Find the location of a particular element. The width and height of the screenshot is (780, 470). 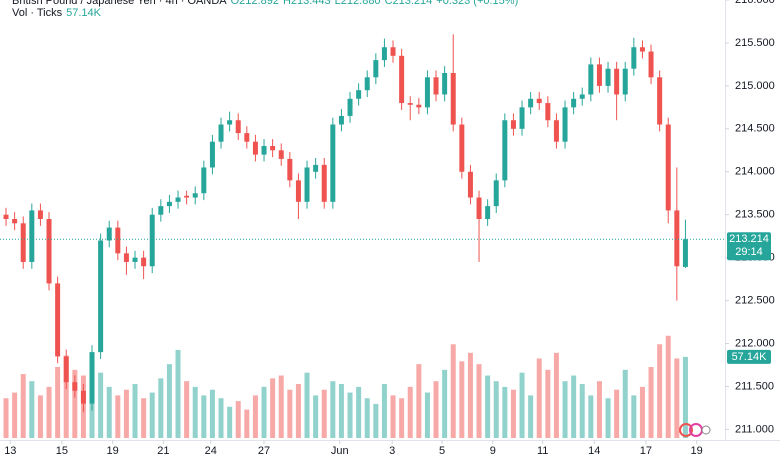

y-tick-label: 213.500 is located at coordinates (755, 215).